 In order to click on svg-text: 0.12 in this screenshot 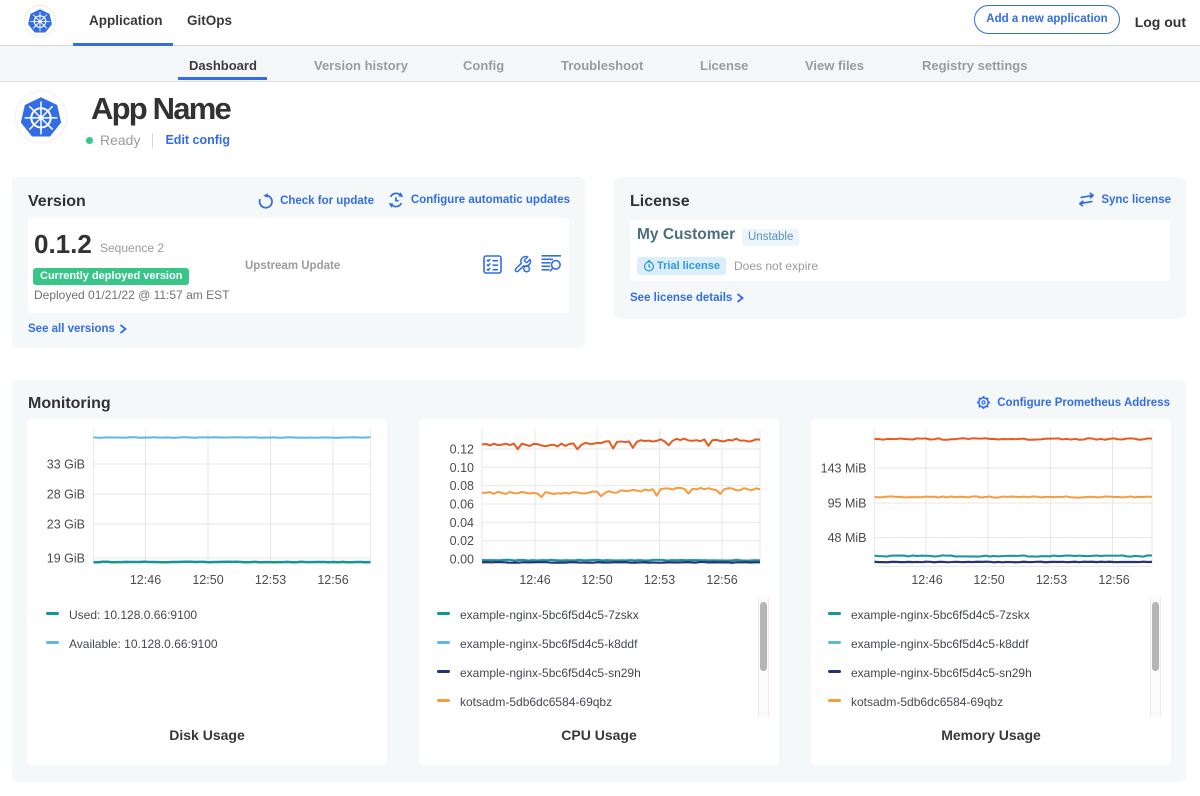, I will do `click(462, 450)`.